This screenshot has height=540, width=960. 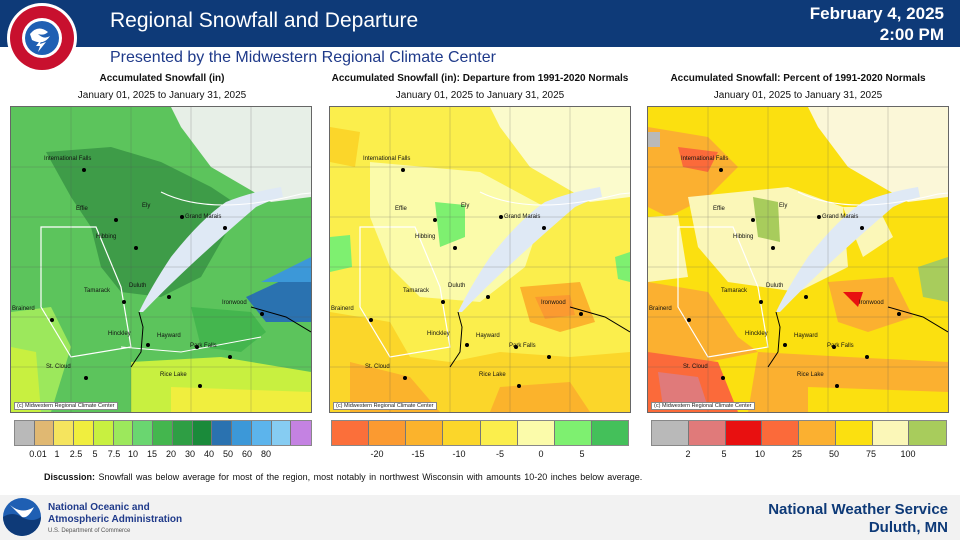 What do you see at coordinates (76, 454) in the screenshot?
I see `legend-label: 2.5` at bounding box center [76, 454].